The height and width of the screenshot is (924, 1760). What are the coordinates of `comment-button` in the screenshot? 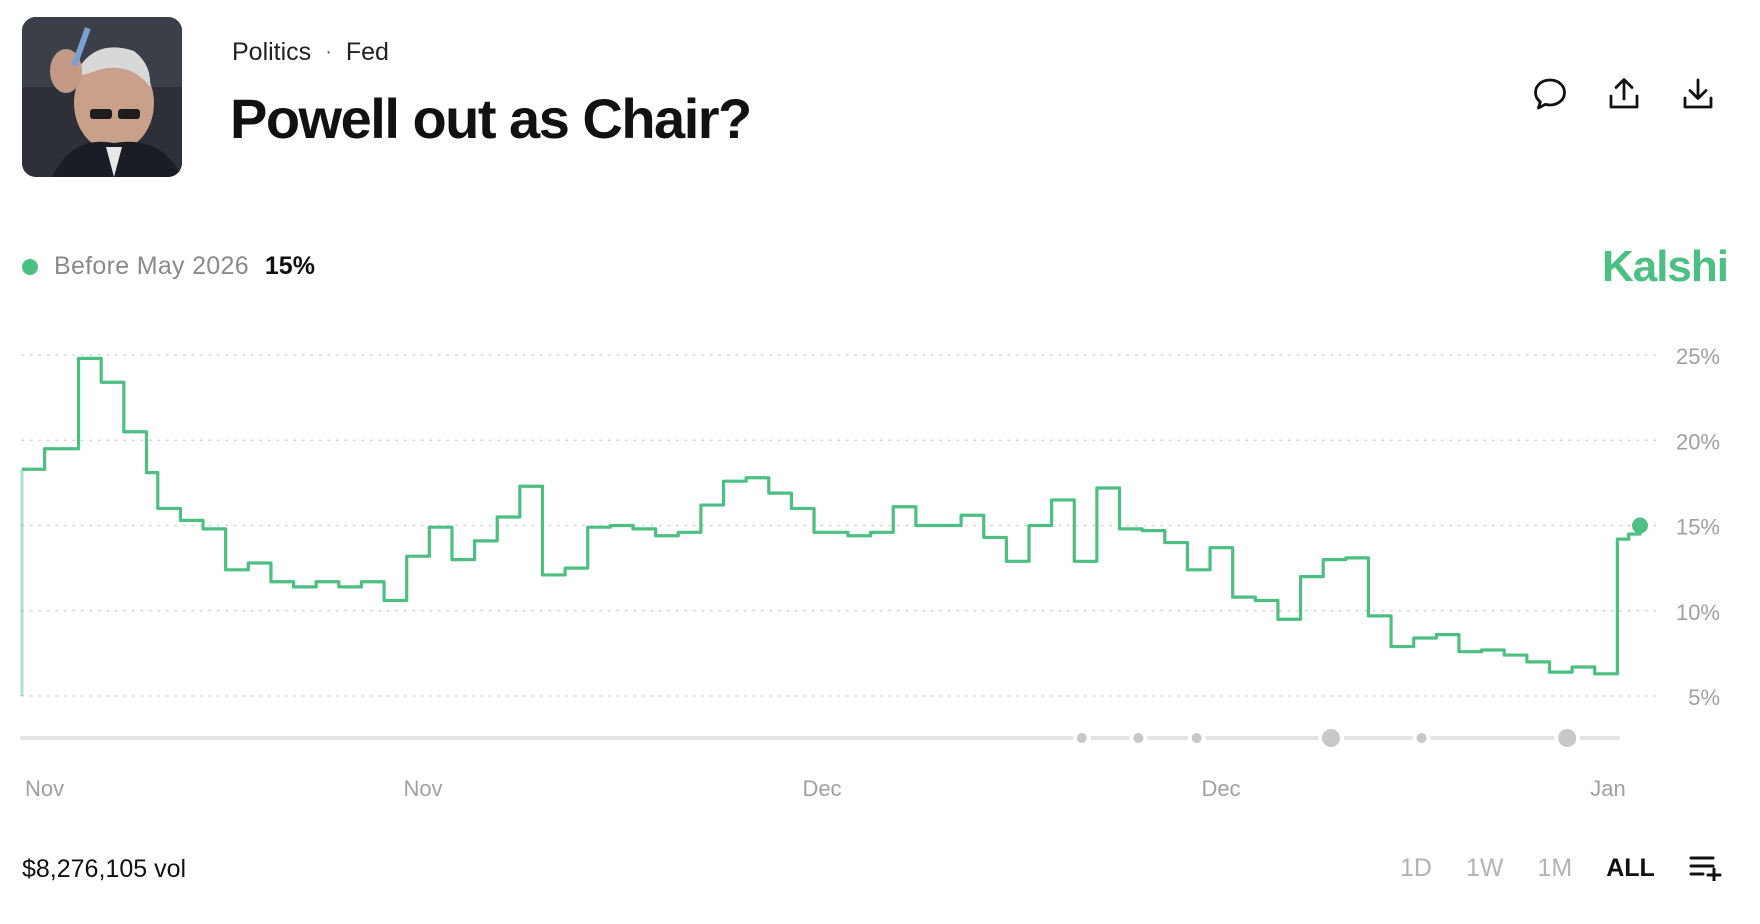 It's located at (1550, 94).